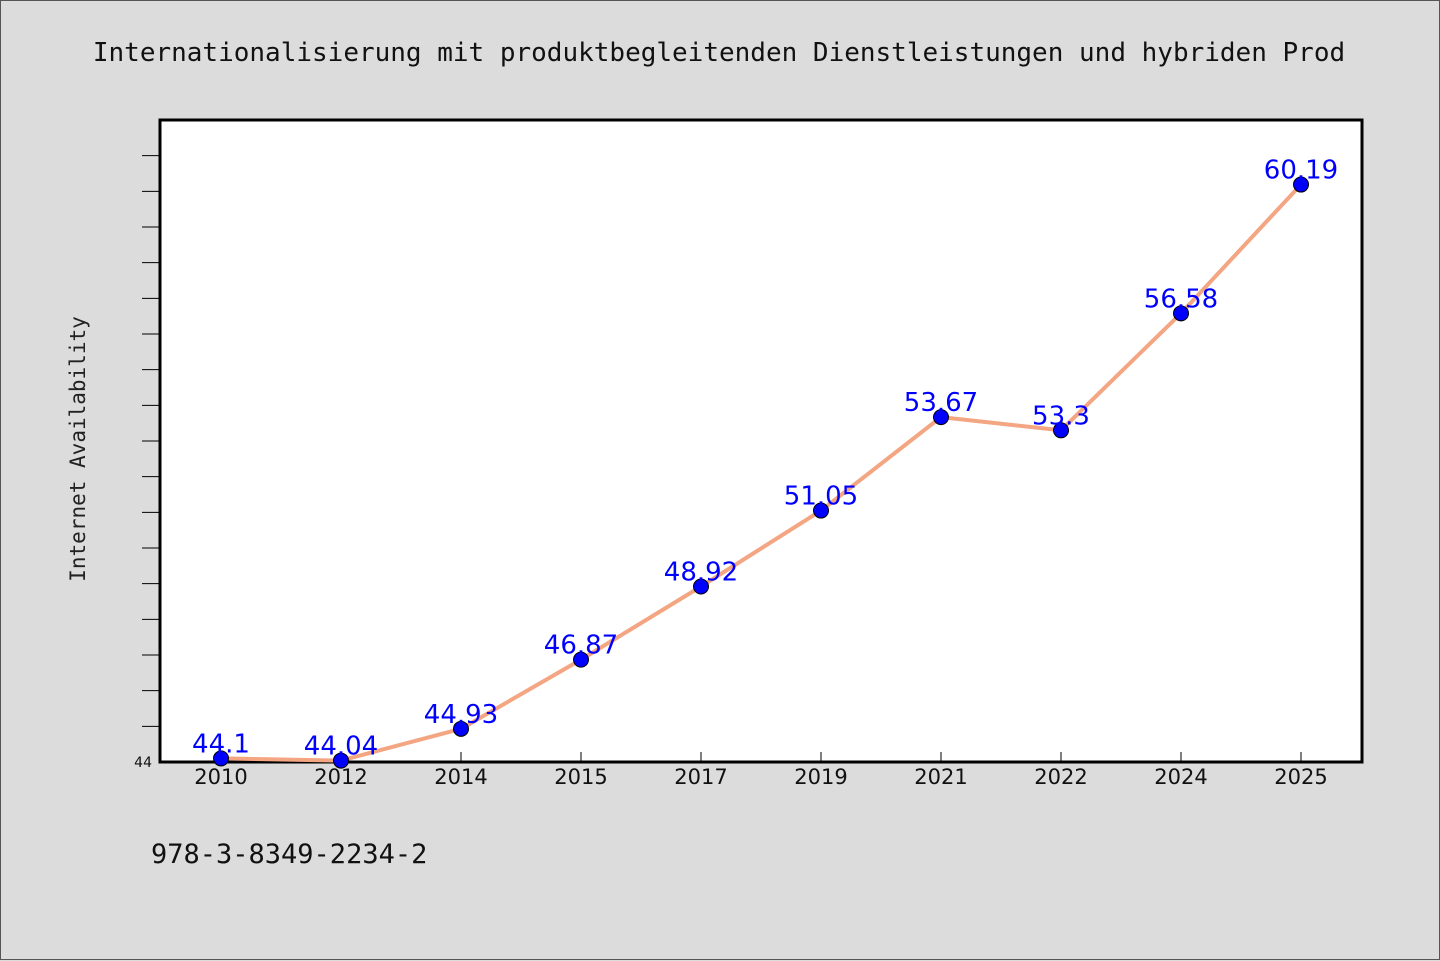 Image resolution: width=1440 pixels, height=961 pixels. What do you see at coordinates (821, 497) in the screenshot?
I see `data-label: 51.05` at bounding box center [821, 497].